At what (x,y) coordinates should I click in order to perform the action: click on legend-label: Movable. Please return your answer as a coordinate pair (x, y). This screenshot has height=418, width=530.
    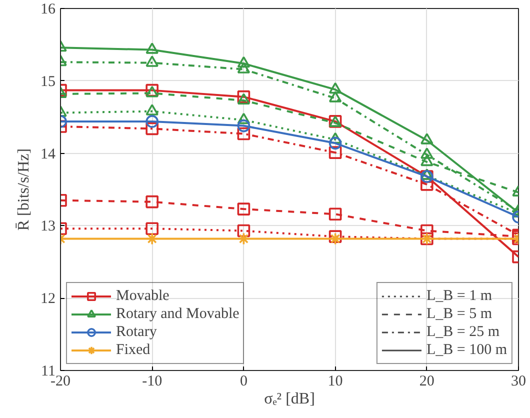
    Looking at the image, I should click on (143, 296).